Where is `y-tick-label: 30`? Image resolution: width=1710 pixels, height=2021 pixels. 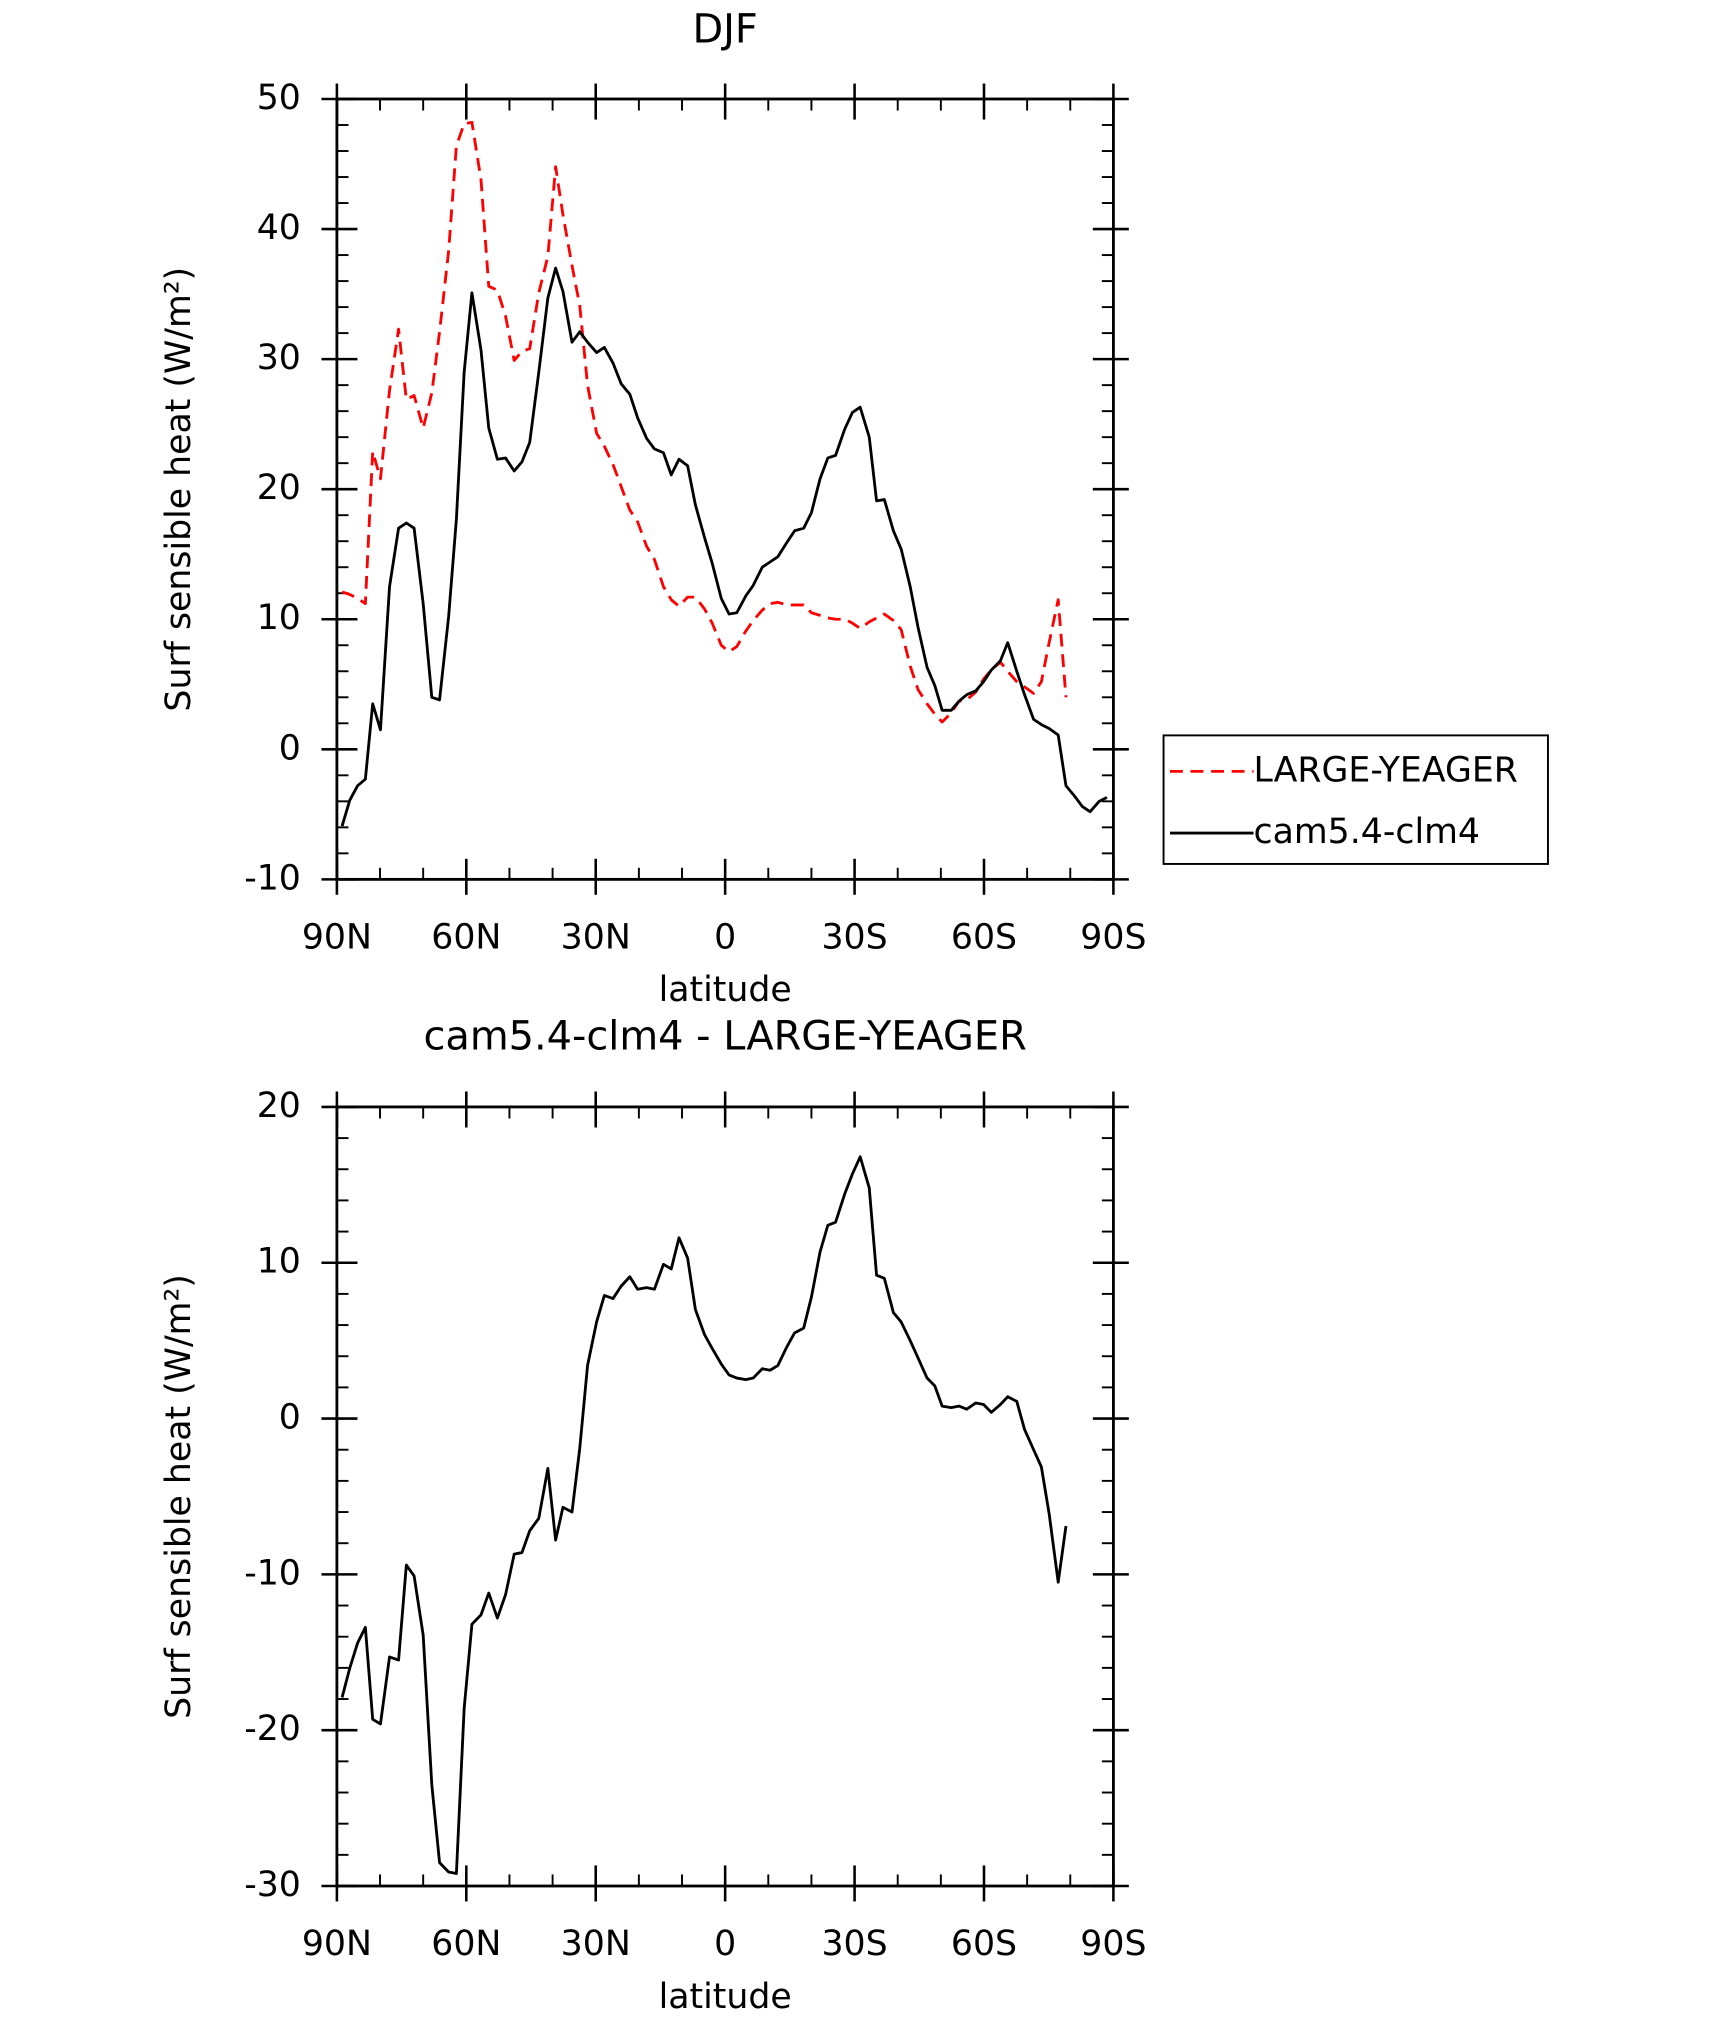
y-tick-label: 30 is located at coordinates (279, 358).